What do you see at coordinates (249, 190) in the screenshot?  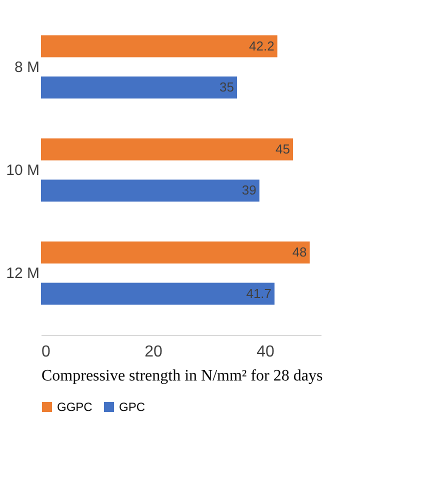 I see `data-label: 39` at bounding box center [249, 190].